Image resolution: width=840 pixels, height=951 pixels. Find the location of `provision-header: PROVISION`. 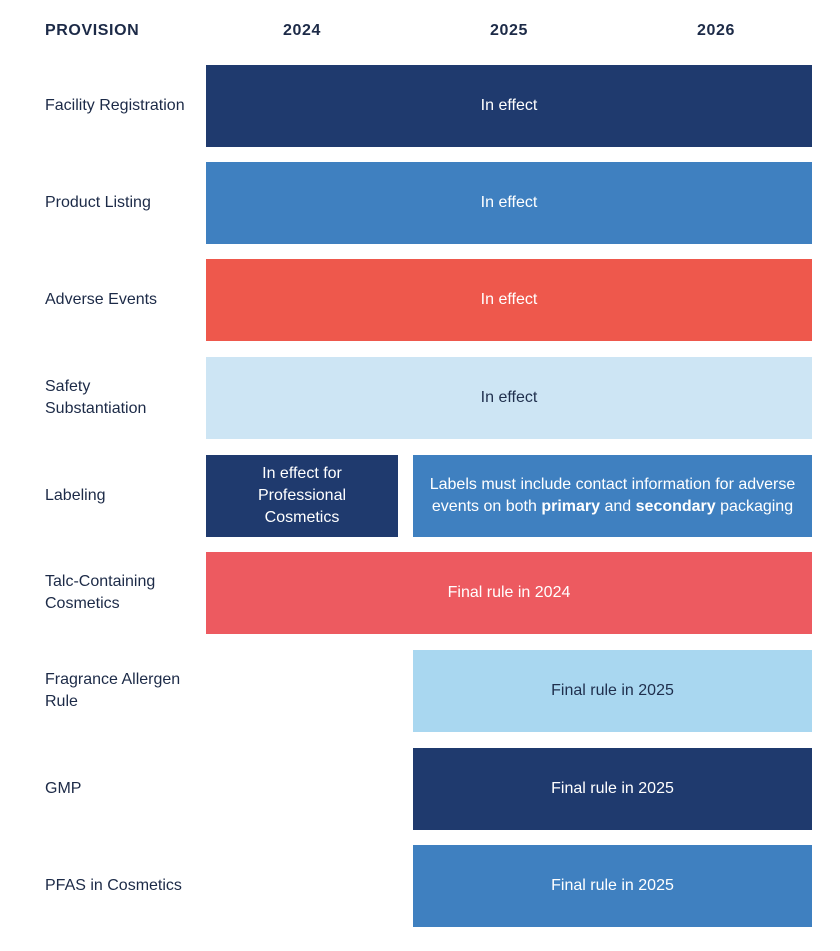

provision-header: PROVISION is located at coordinates (92, 30).